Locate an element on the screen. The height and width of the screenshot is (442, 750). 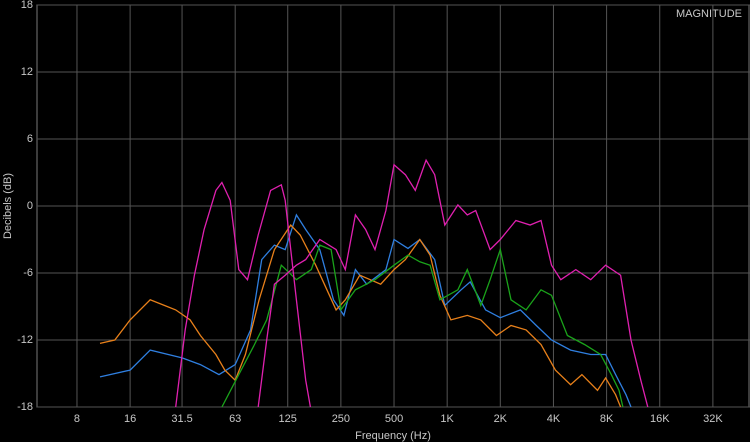
x-tick-label: 4K is located at coordinates (554, 419).